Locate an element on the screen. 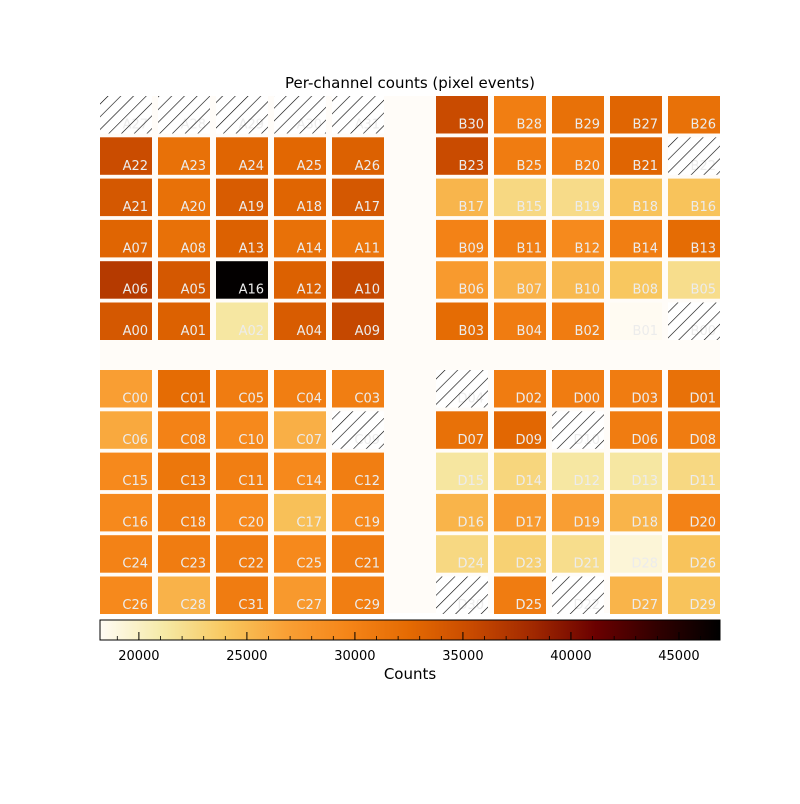 The width and height of the screenshot is (800, 804). tile-label: A09 is located at coordinates (367, 331).